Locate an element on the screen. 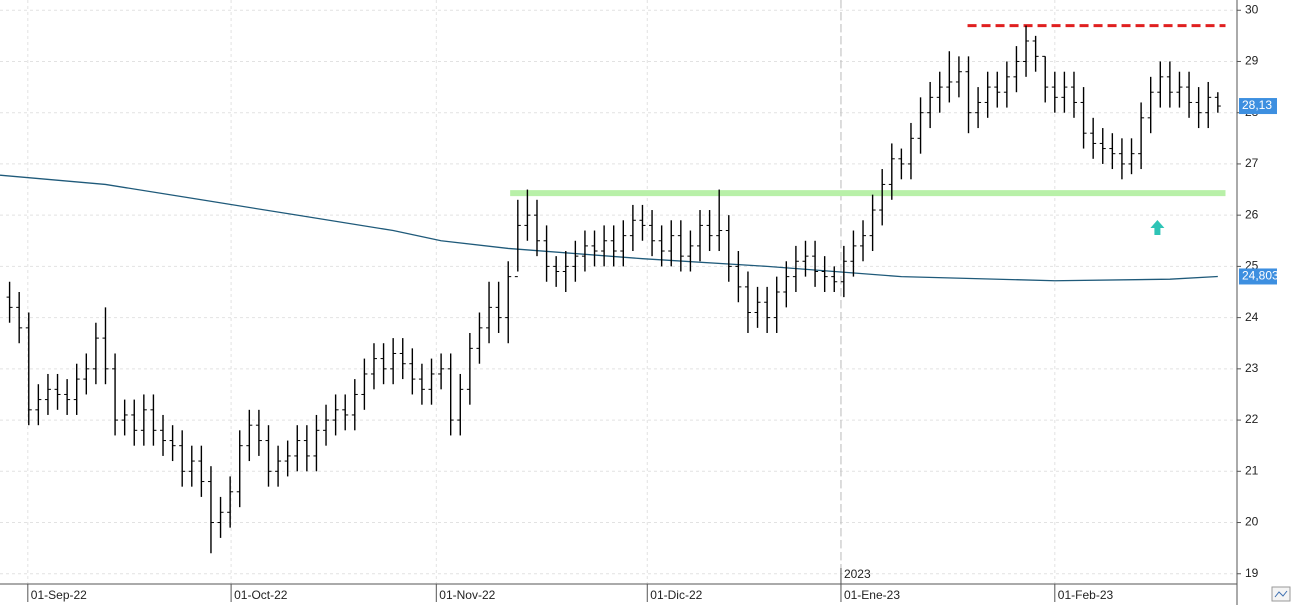 This screenshot has width=1297, height=610. y-tick-label: 27 is located at coordinates (1252, 163).